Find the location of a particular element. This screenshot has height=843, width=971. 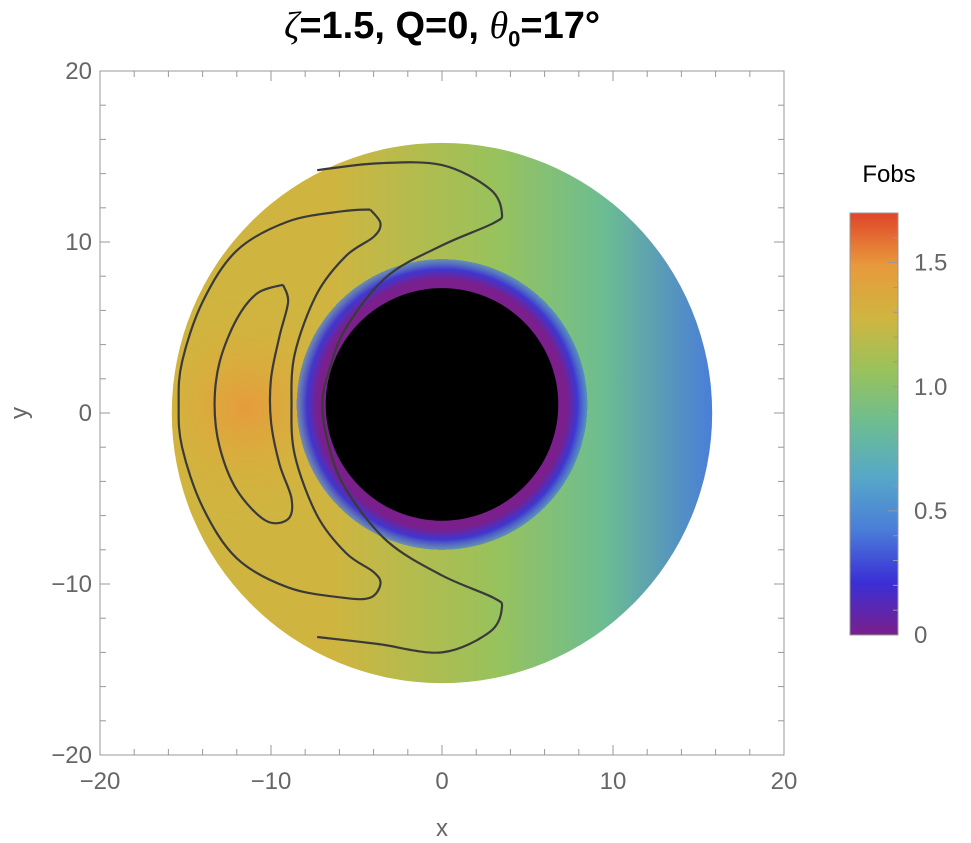

y-tick-label: −10 is located at coordinates (71, 584).